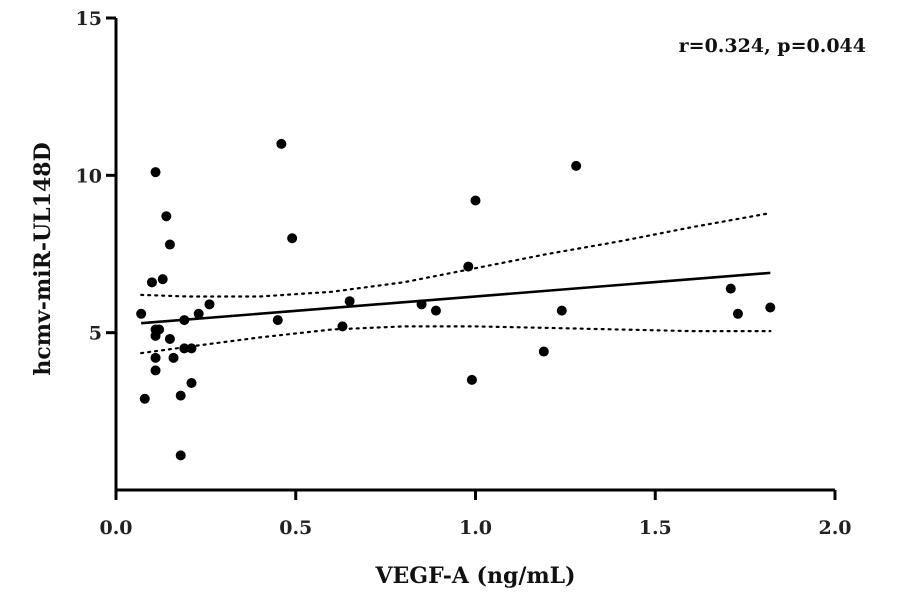 The height and width of the screenshot is (594, 900). Describe the element at coordinates (475, 528) in the screenshot. I see `x-tick-label: 1.0` at that location.